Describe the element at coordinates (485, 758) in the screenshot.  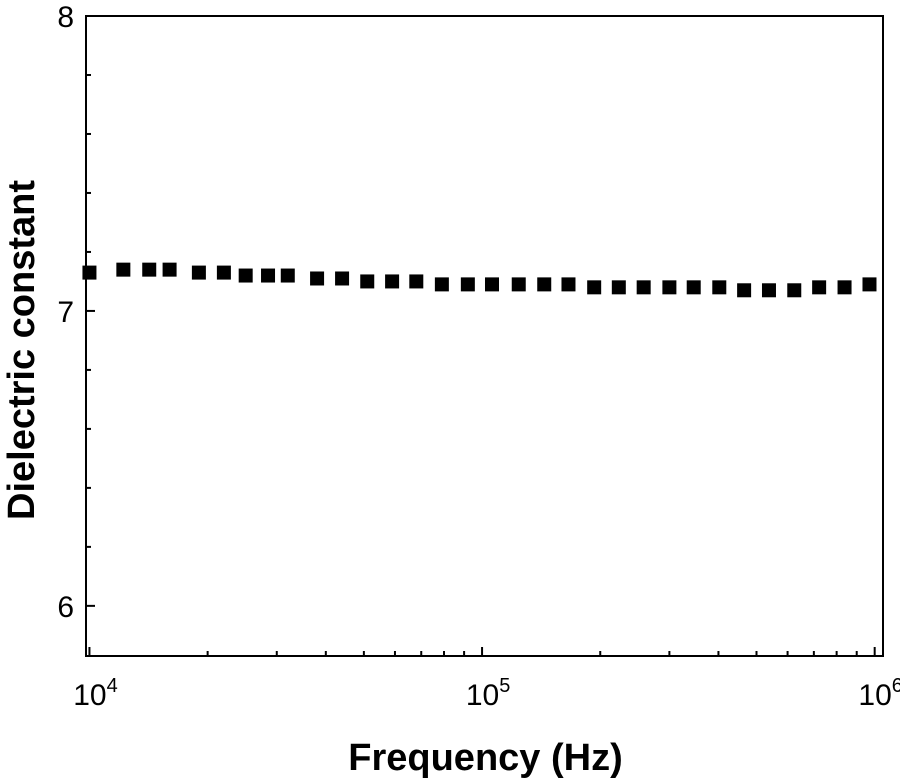
I see `x-axis-title: Frequency (Hz)` at that location.